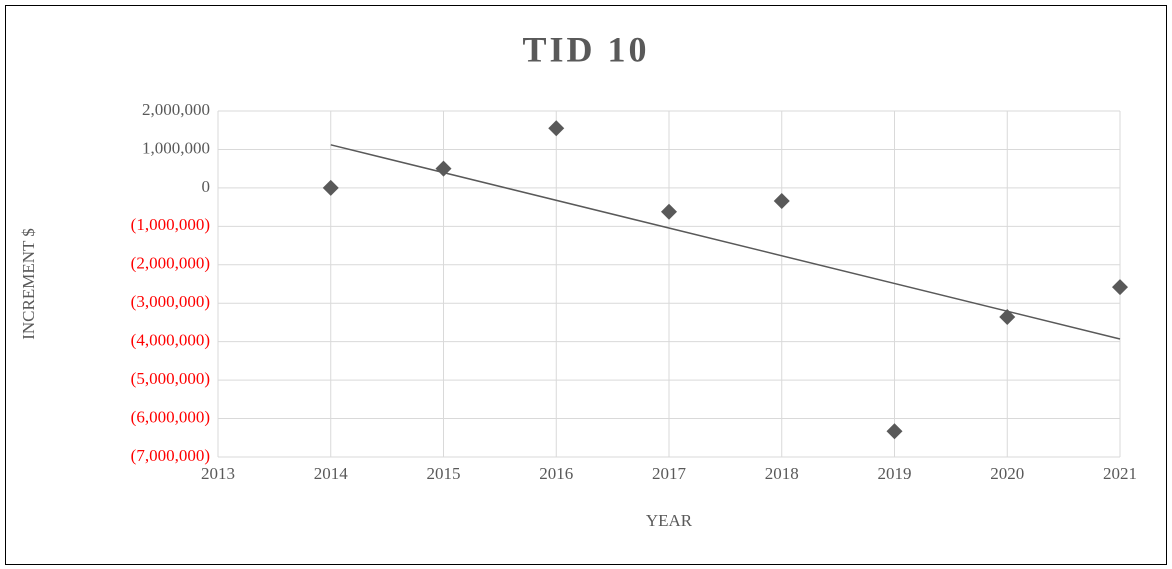  I want to click on y-tick-label: (1,000,000), so click(170, 224).